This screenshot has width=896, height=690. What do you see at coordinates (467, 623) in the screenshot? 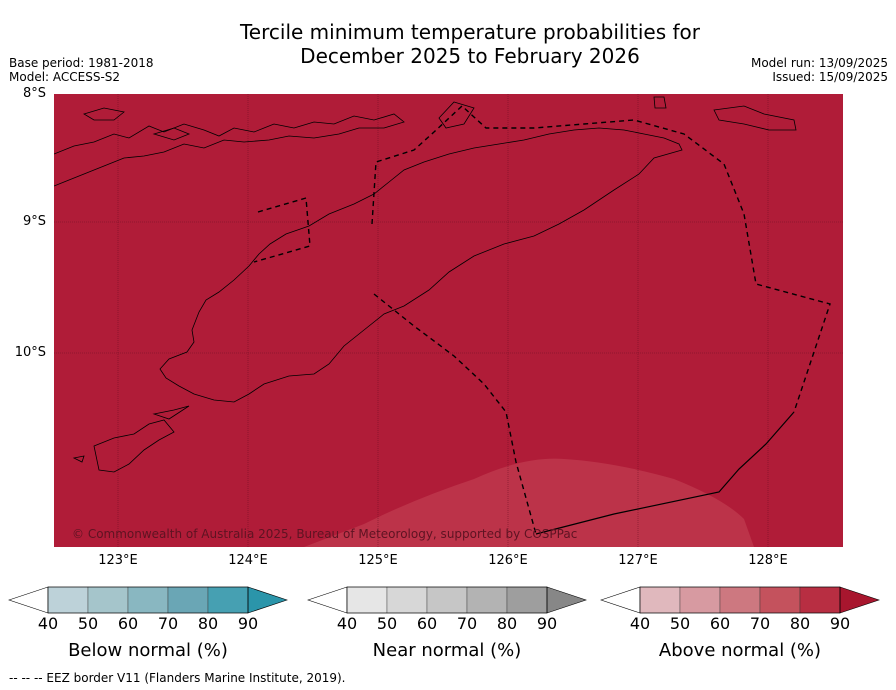
I see `near-tick-70: 70` at bounding box center [467, 623].